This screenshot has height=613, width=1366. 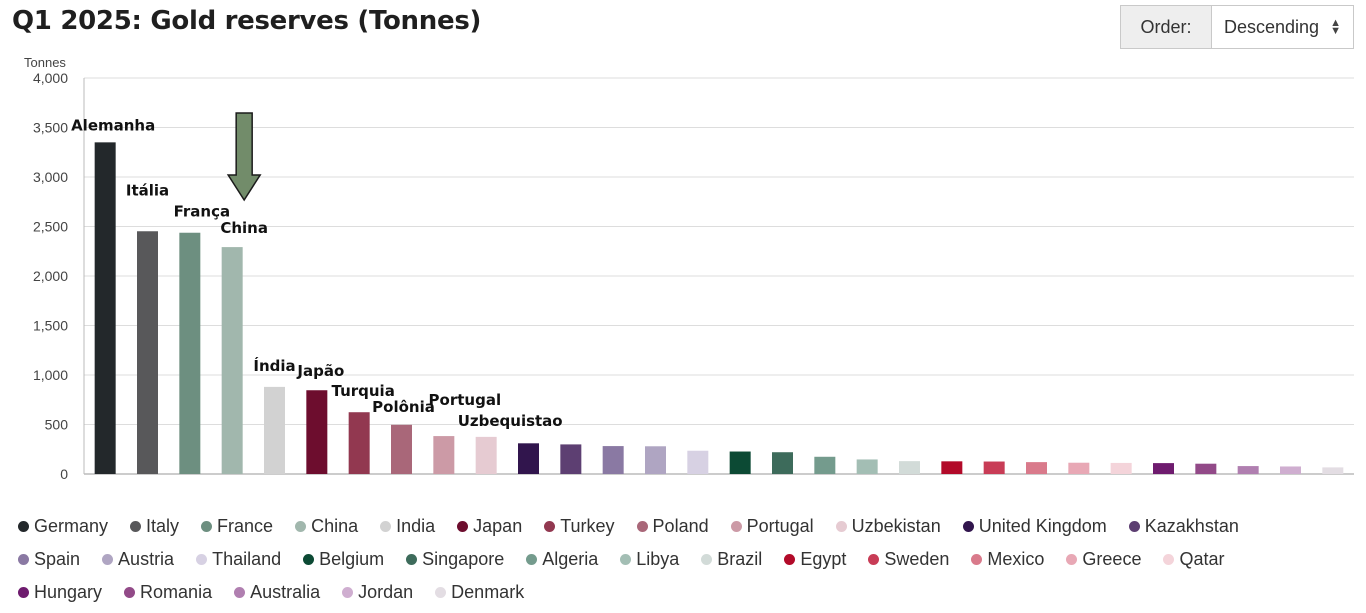 What do you see at coordinates (63, 526) in the screenshot?
I see `legend-item: Germany` at bounding box center [63, 526].